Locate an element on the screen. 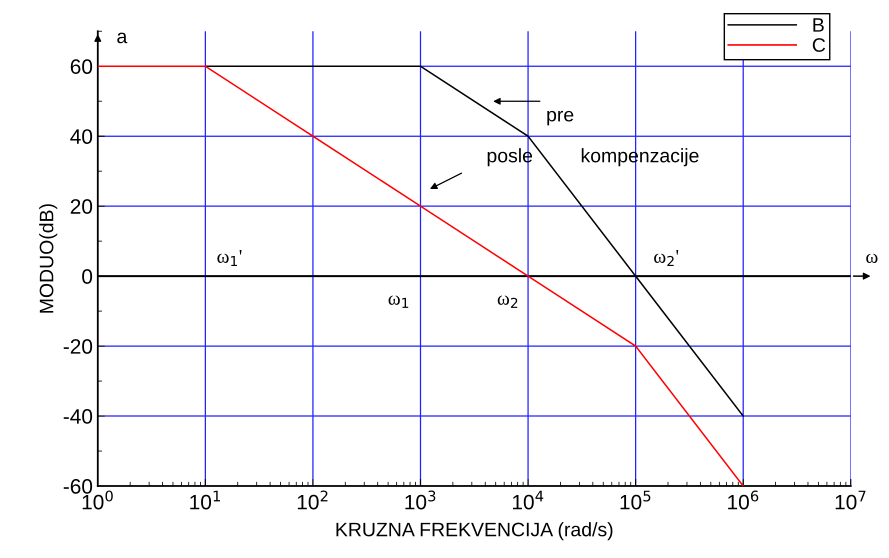 The height and width of the screenshot is (558, 889). x-tick-label: 10$^{4}$ is located at coordinates (528, 500).